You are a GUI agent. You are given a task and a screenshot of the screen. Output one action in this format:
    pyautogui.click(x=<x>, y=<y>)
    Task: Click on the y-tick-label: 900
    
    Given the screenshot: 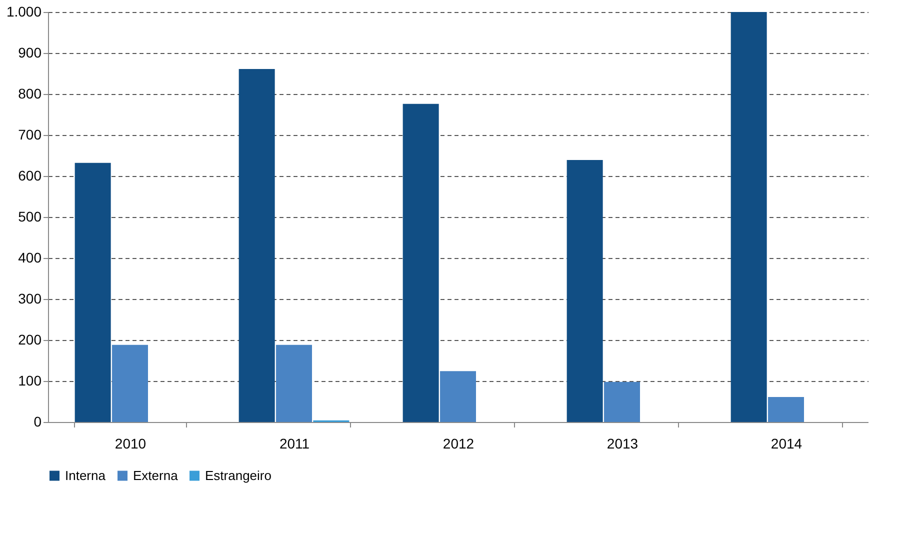 What is the action you would take?
    pyautogui.click(x=30, y=52)
    